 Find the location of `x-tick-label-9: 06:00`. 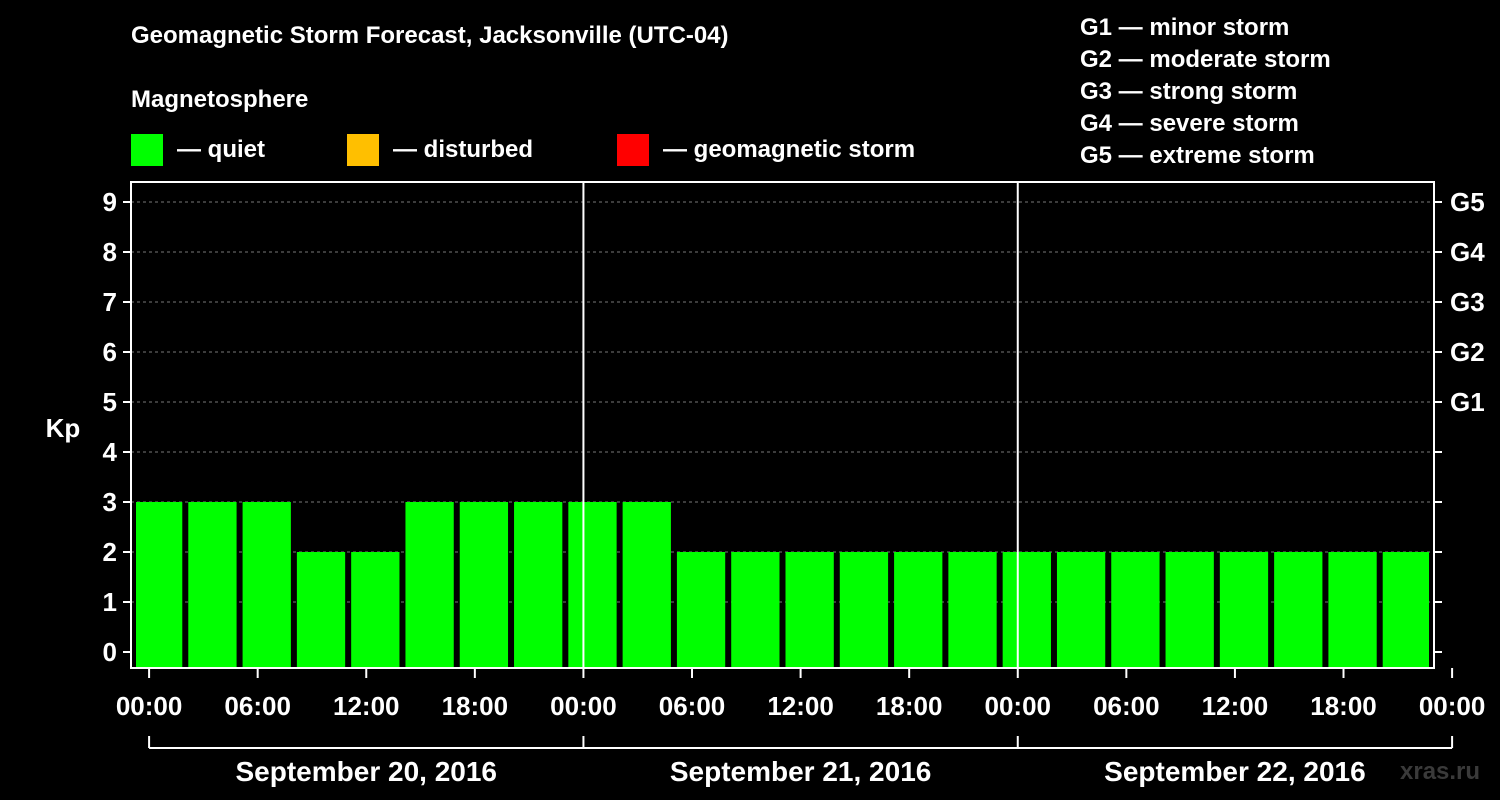

x-tick-label-9: 06:00 is located at coordinates (1126, 706).